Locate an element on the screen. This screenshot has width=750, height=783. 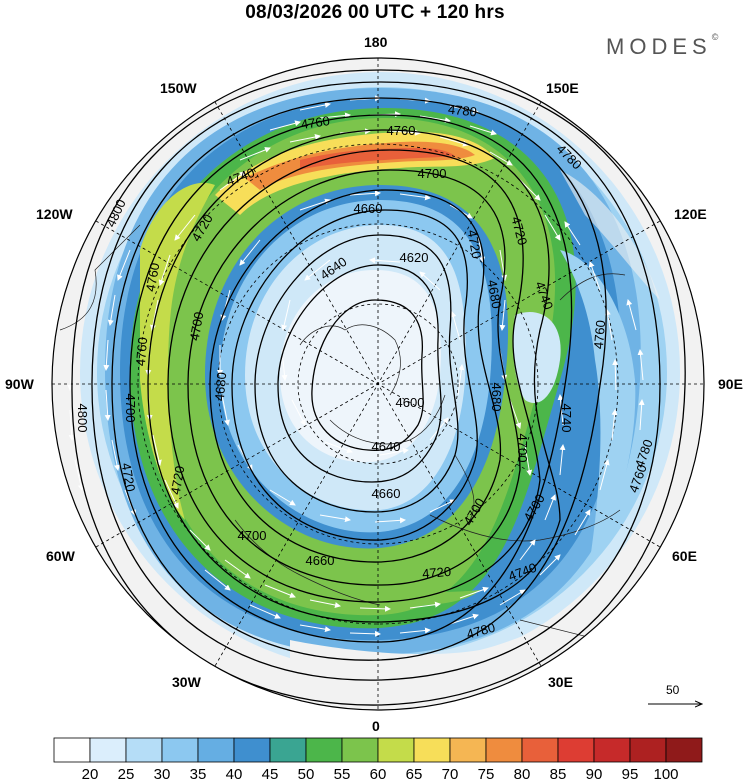
reference-vector-label: 50 is located at coordinates (673, 690).